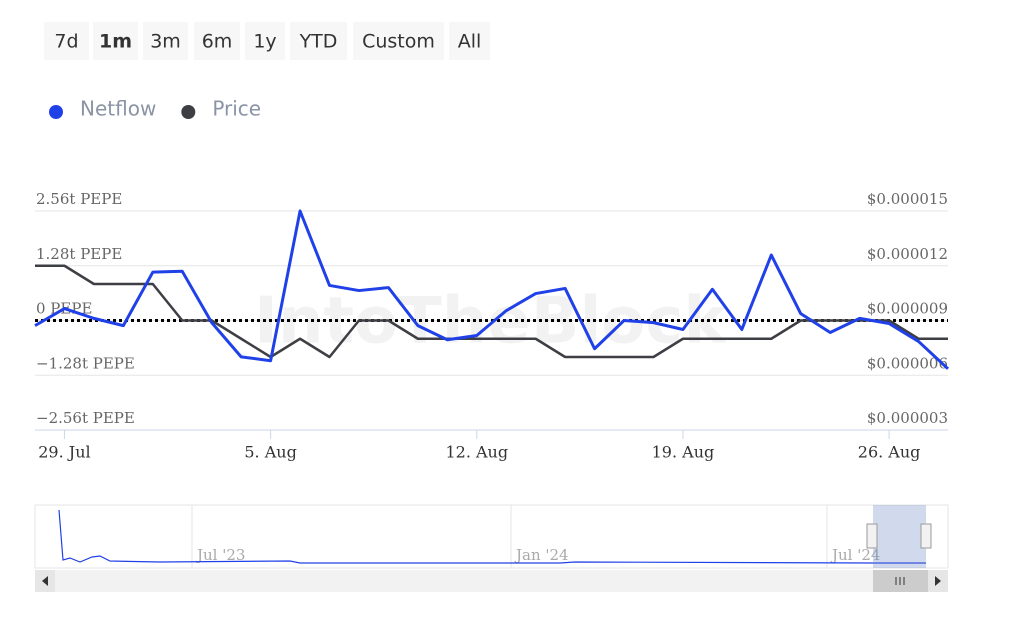 The image size is (1024, 622). I want to click on arrow-left, so click(45, 581).